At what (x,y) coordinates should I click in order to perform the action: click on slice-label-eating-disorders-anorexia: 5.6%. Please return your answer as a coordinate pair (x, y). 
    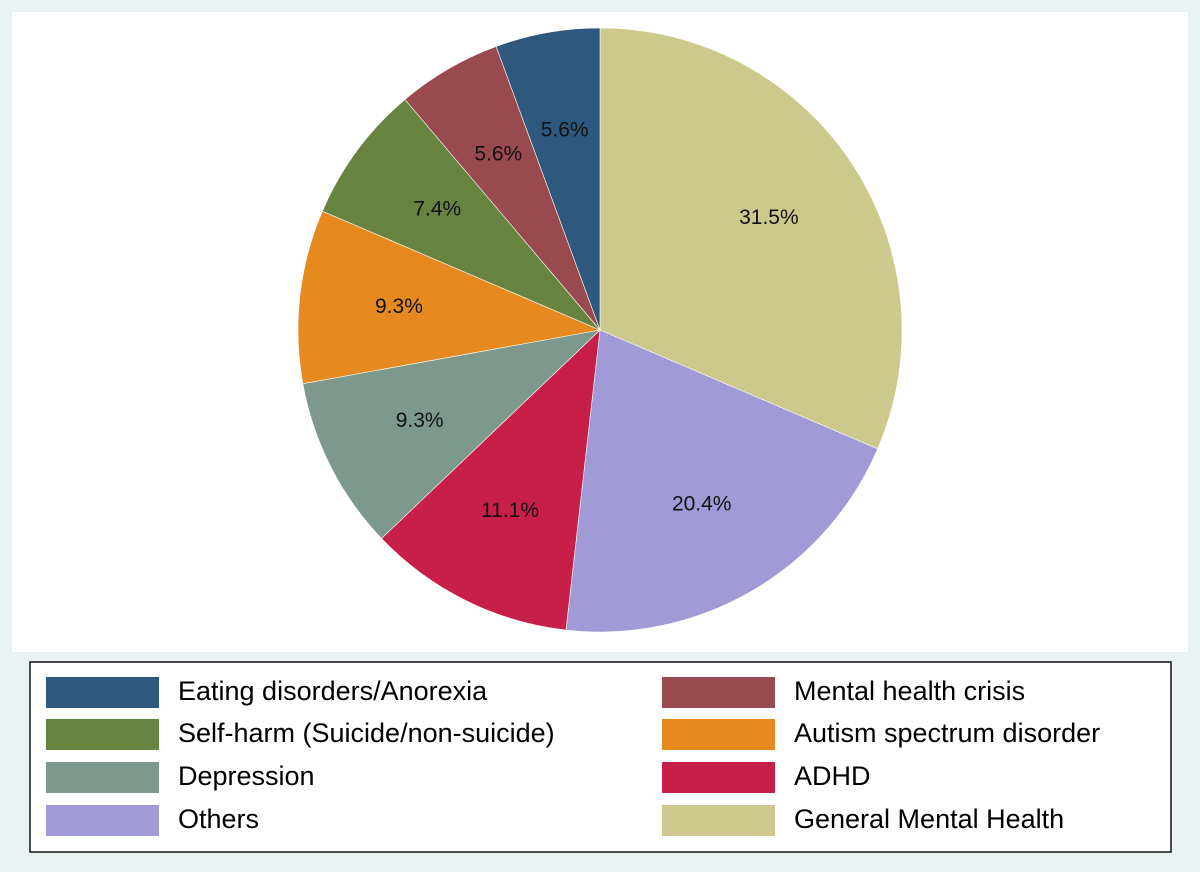
    Looking at the image, I should click on (565, 129).